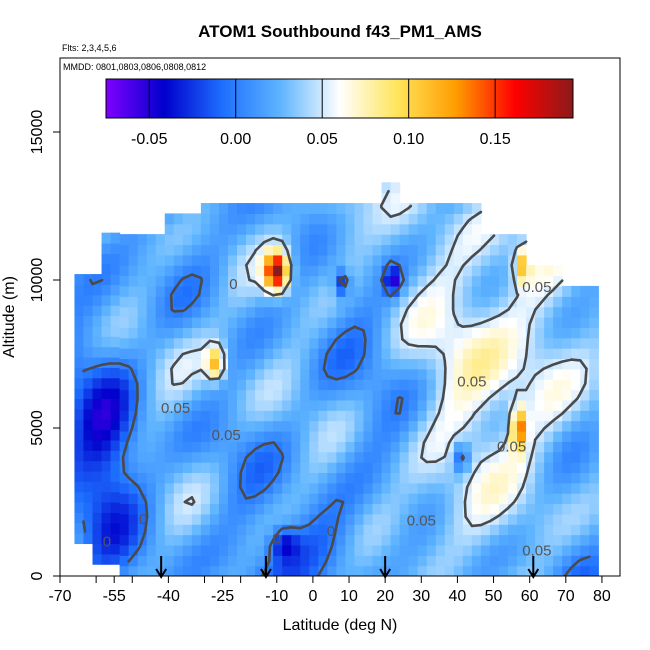 This screenshot has width=650, height=650. Describe the element at coordinates (495, 139) in the screenshot. I see `colorbar-tick-label: 0.15` at that location.